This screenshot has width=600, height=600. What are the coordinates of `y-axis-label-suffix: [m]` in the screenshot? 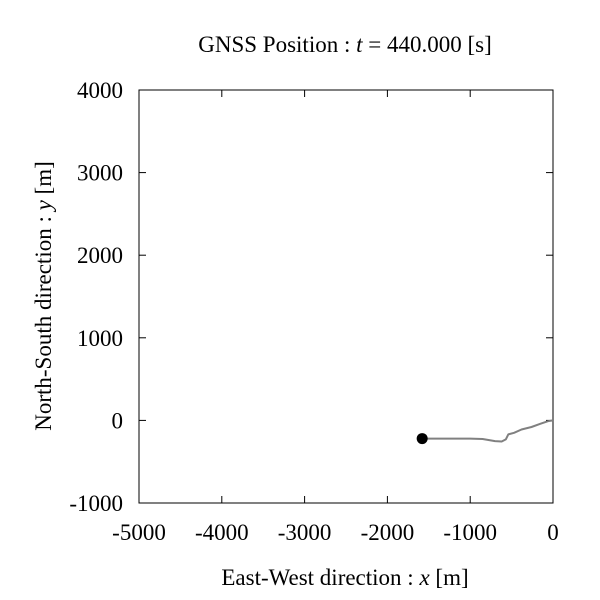 It's located at (43, 180).